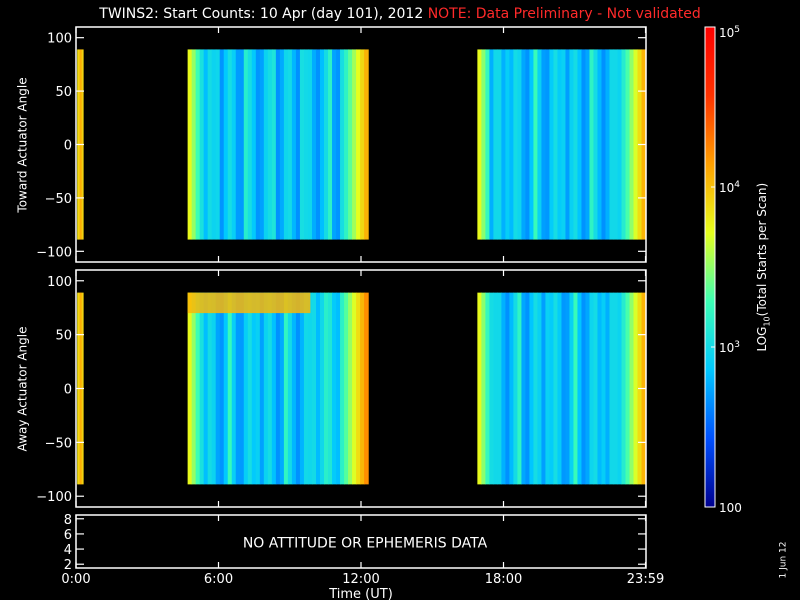 The width and height of the screenshot is (800, 600). Describe the element at coordinates (362, 586) in the screenshot. I see `x-axis: 0:00 6:00 12:00 18:00 23:59 Time (UT)` at that location.